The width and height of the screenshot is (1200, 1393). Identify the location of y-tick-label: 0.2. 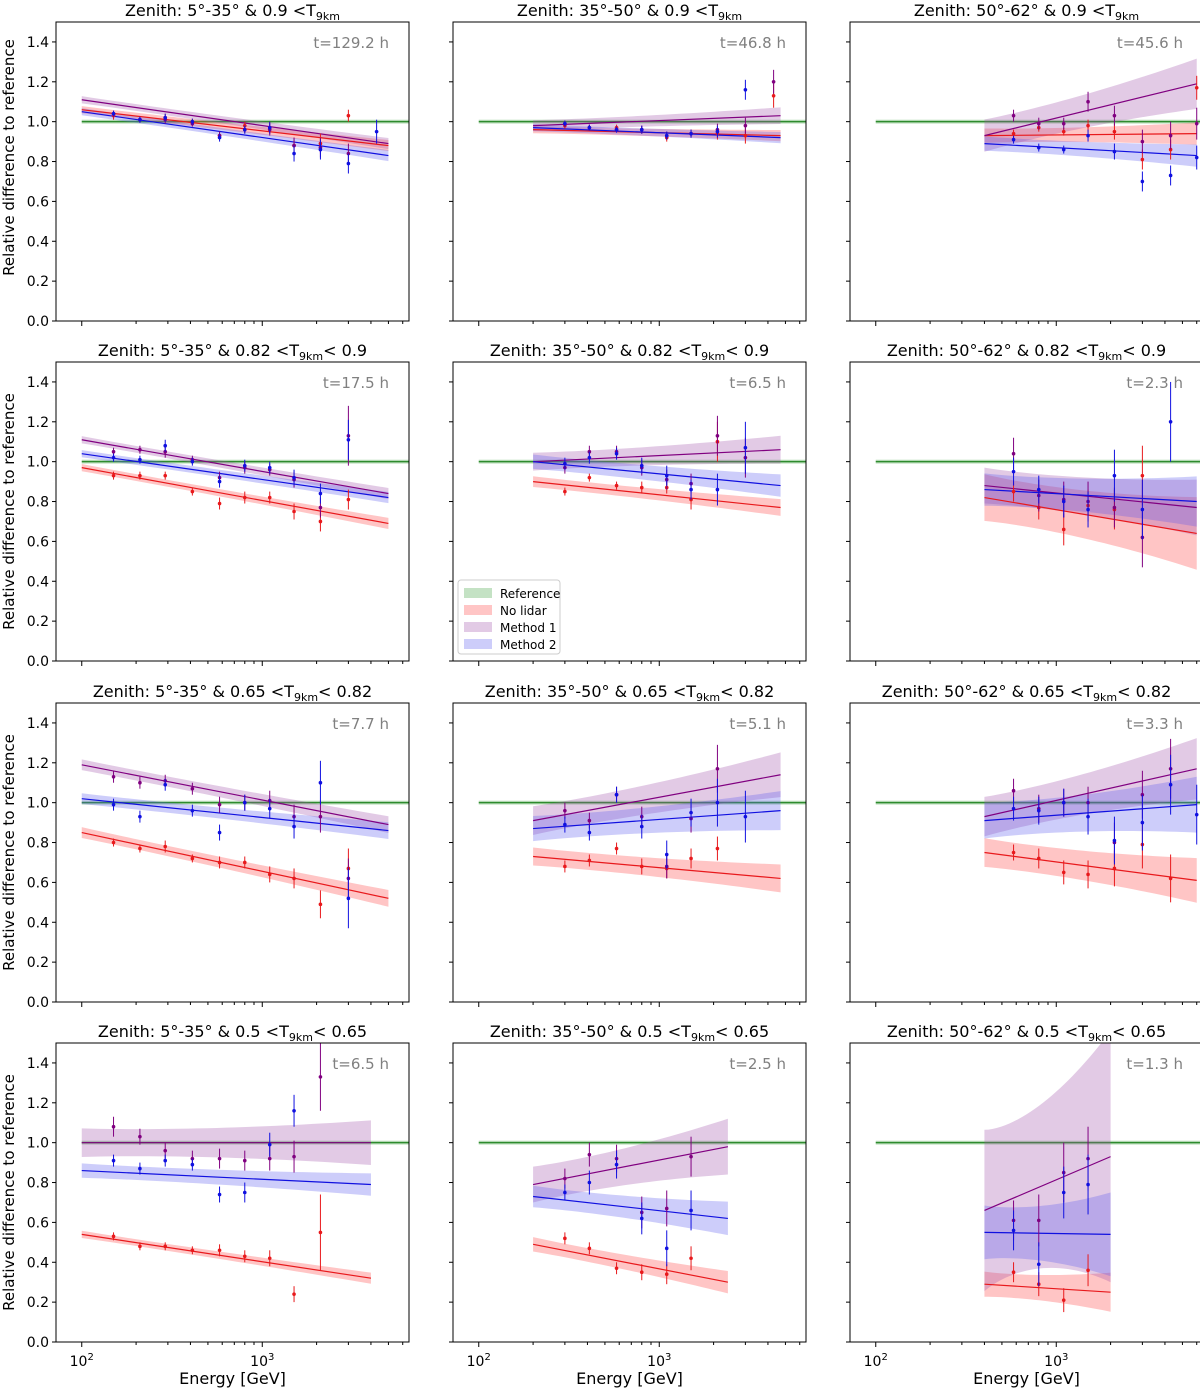
(38, 282).